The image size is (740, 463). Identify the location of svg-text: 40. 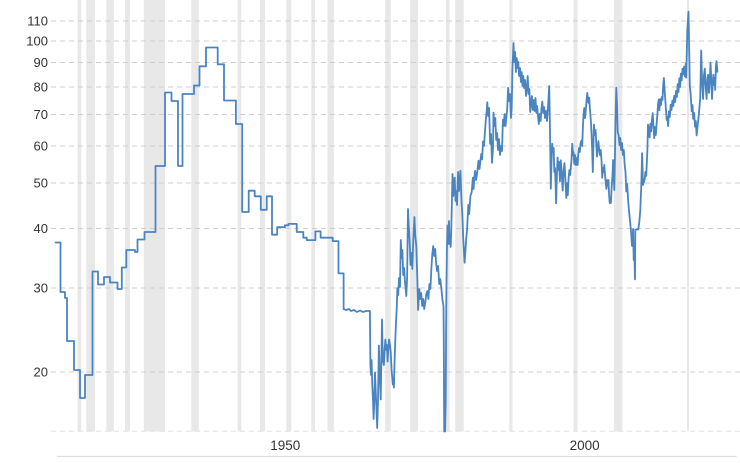
(41, 228).